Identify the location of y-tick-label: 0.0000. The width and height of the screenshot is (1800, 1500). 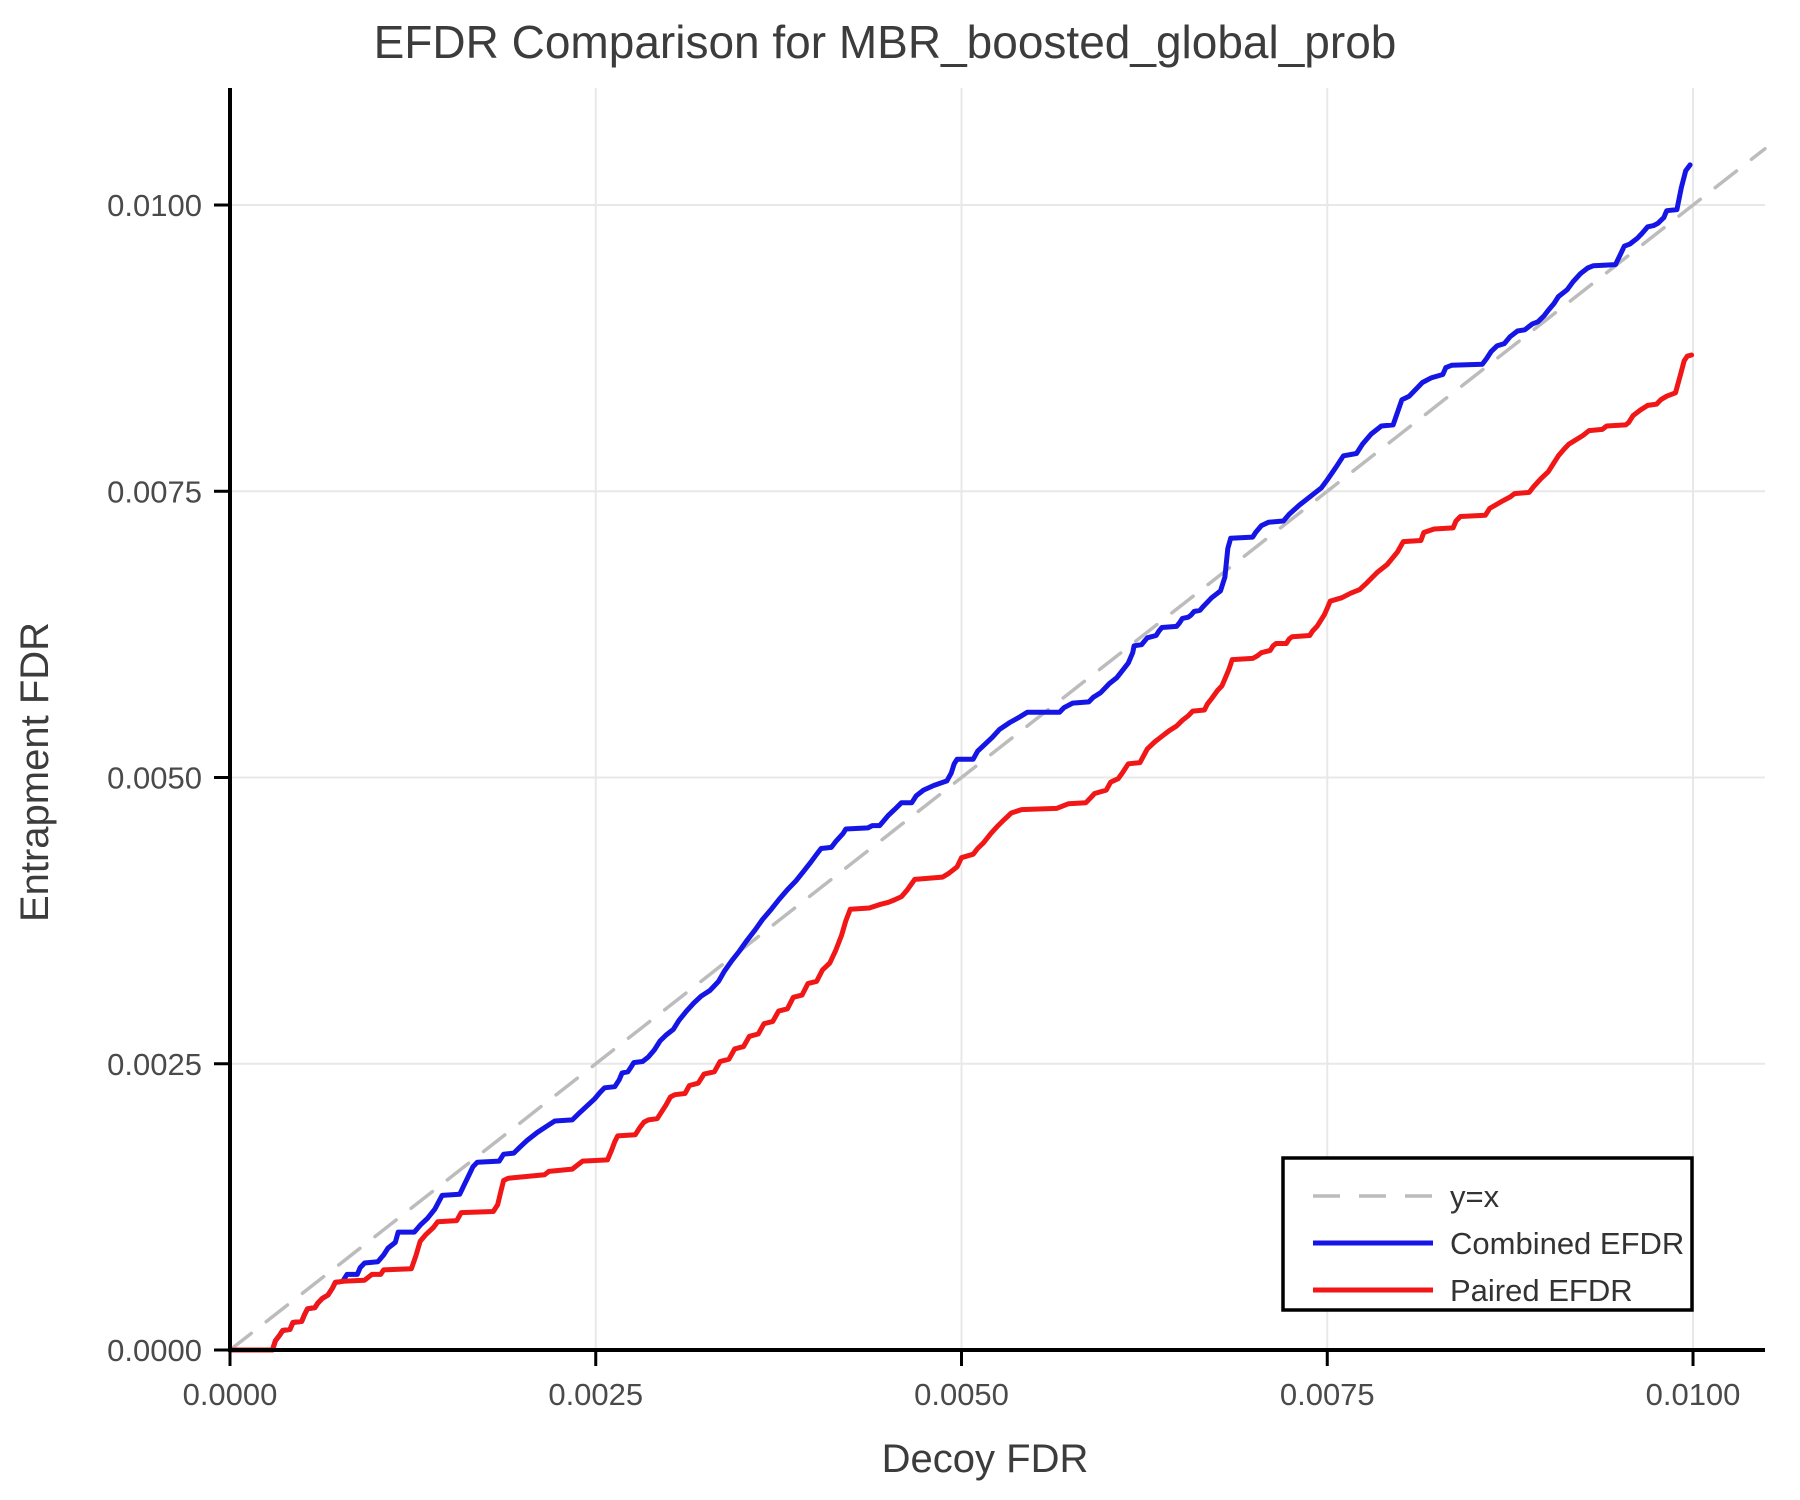
(154, 1350).